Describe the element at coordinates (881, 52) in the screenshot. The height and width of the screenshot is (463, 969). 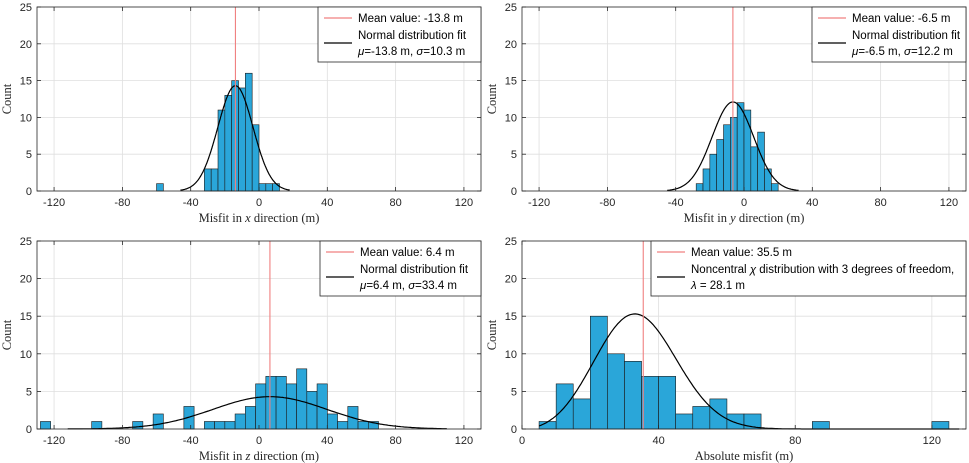
I see `legend-fit-params-part: =-6.5 m,` at that location.